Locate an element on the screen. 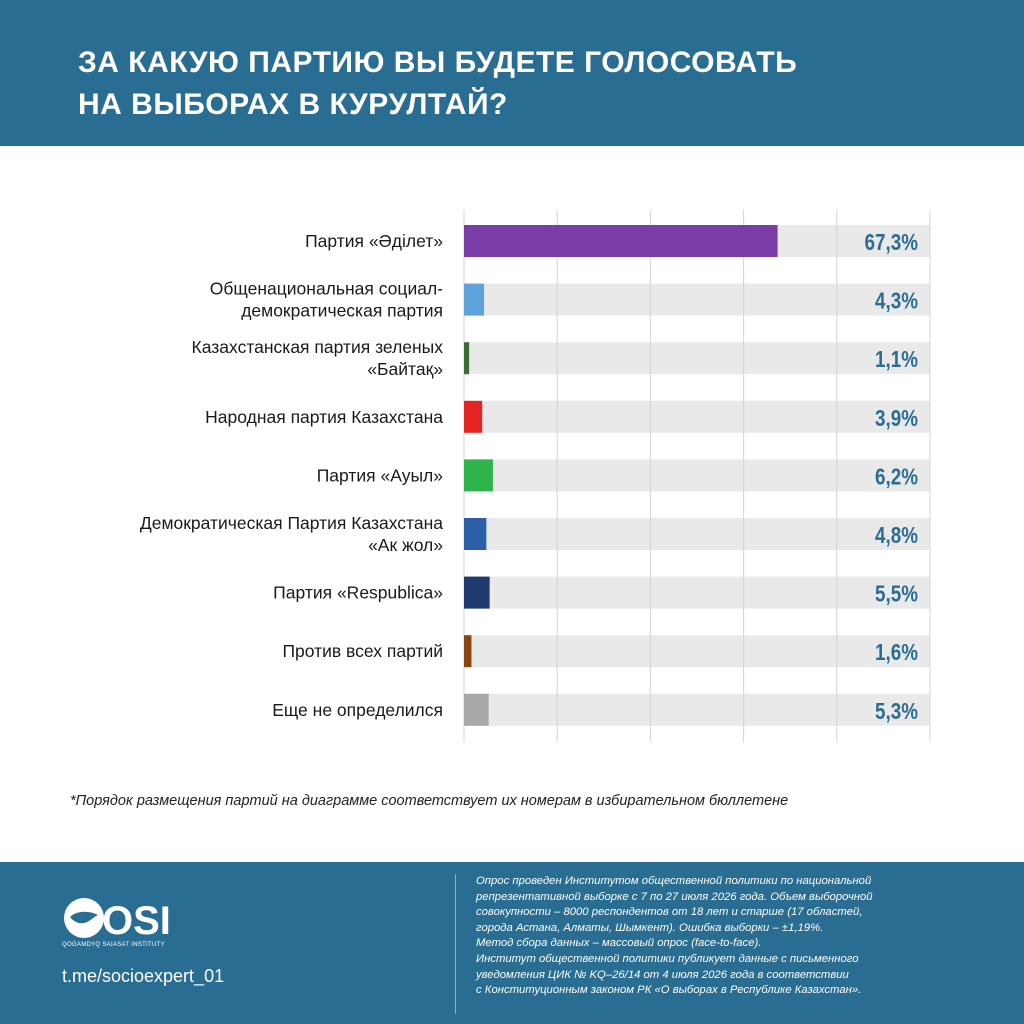 This screenshot has width=1024, height=1024. logo-map-icon is located at coordinates (84, 917).